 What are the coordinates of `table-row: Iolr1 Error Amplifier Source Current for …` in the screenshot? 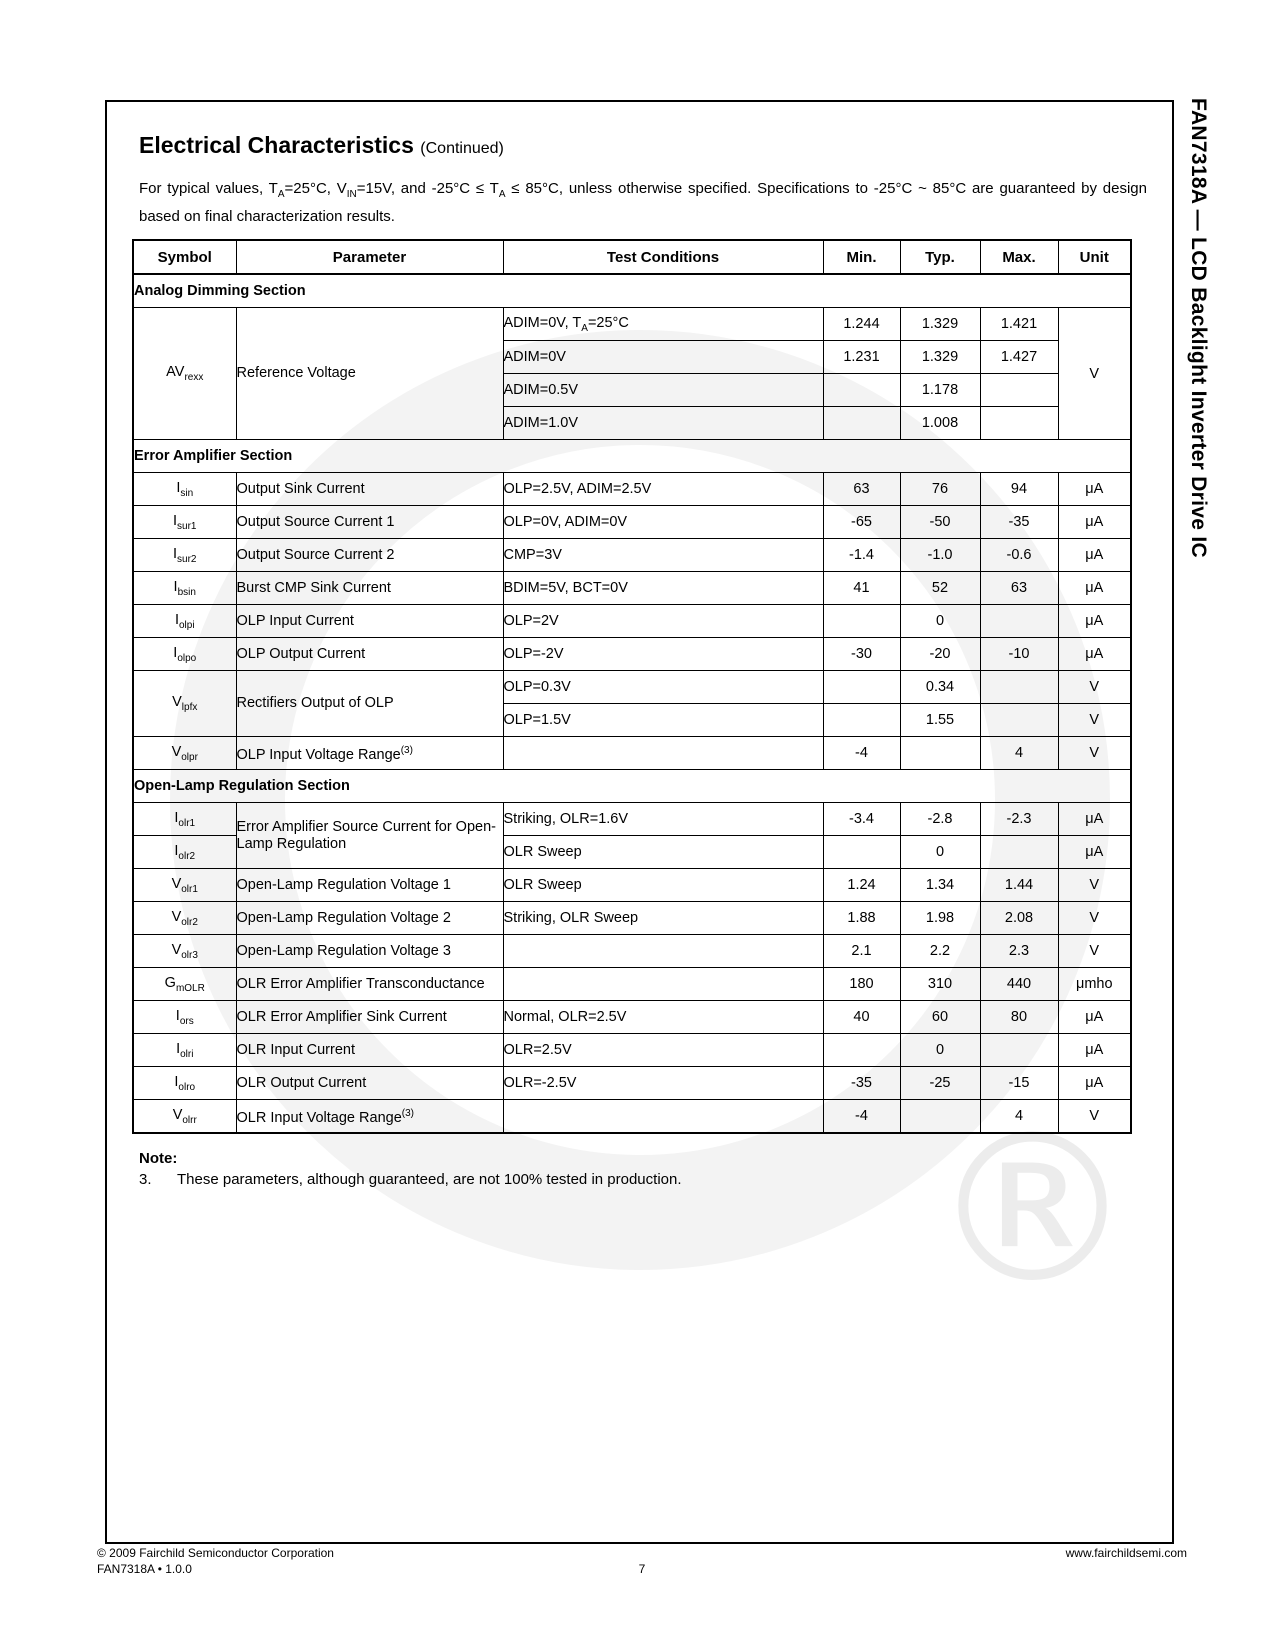 It's located at (632, 835).